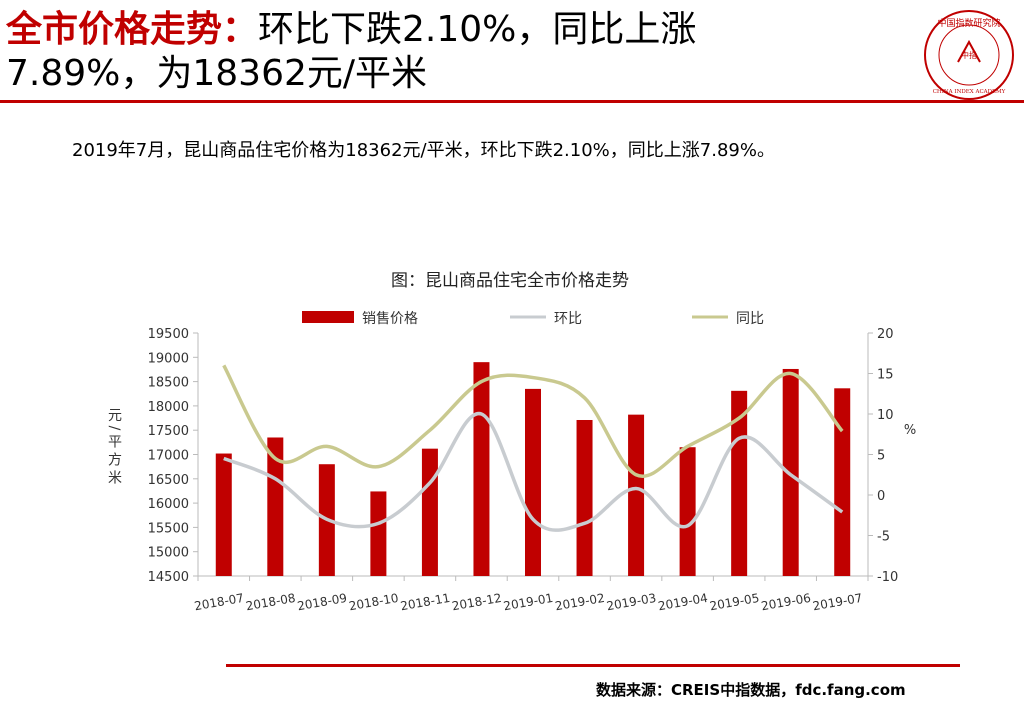  What do you see at coordinates (887, 577) in the screenshot?
I see `right-tick-label: -10` at bounding box center [887, 577].